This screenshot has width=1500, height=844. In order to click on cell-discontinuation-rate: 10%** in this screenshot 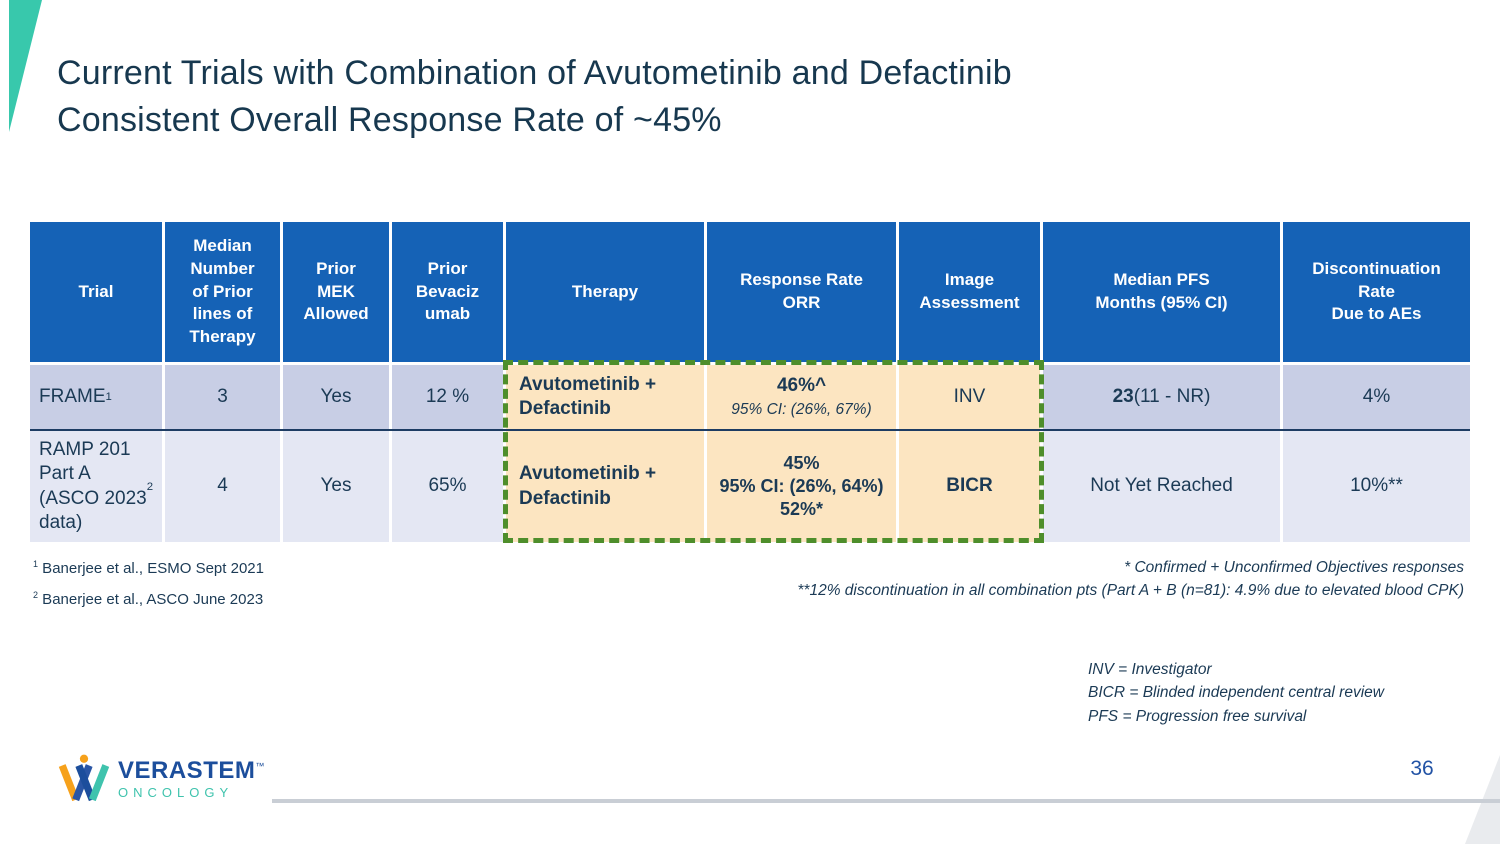, I will do `click(1376, 486)`.